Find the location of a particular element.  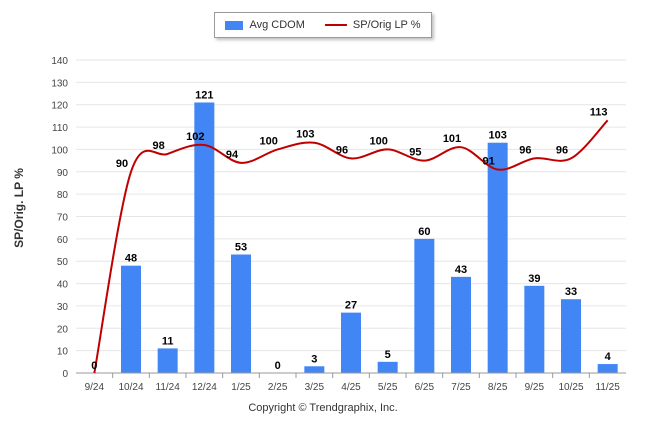

bar-10/24 is located at coordinates (131, 319).